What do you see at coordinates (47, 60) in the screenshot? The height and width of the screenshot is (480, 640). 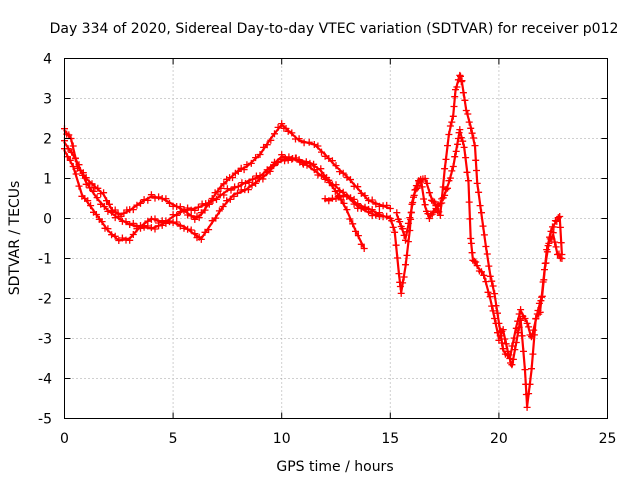 I see `y-tick-label: 4` at bounding box center [47, 60].